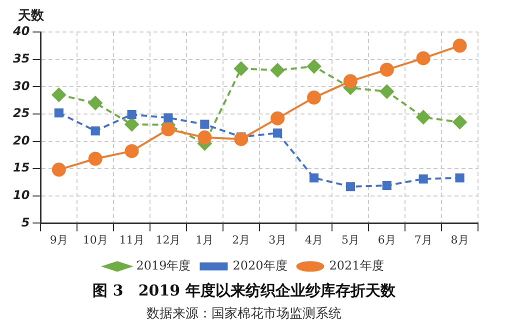  What do you see at coordinates (31, 16) in the screenshot?
I see `y-axis-title: 天数` at bounding box center [31, 16].